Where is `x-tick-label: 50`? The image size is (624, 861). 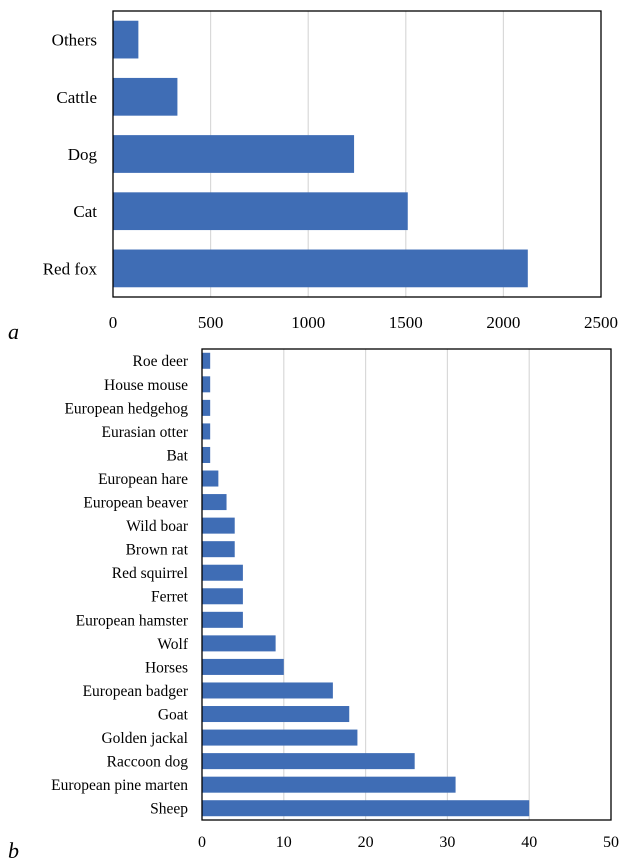
x-tick-label: 50 is located at coordinates (611, 842).